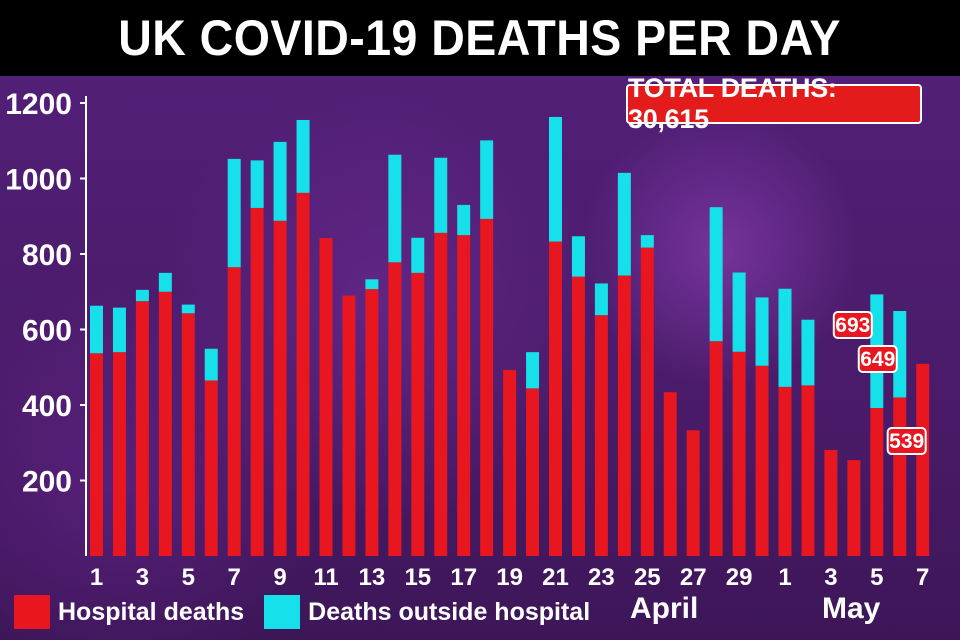 The image size is (960, 640). Describe the element at coordinates (47, 406) in the screenshot. I see `y-tick-label: 400` at that location.